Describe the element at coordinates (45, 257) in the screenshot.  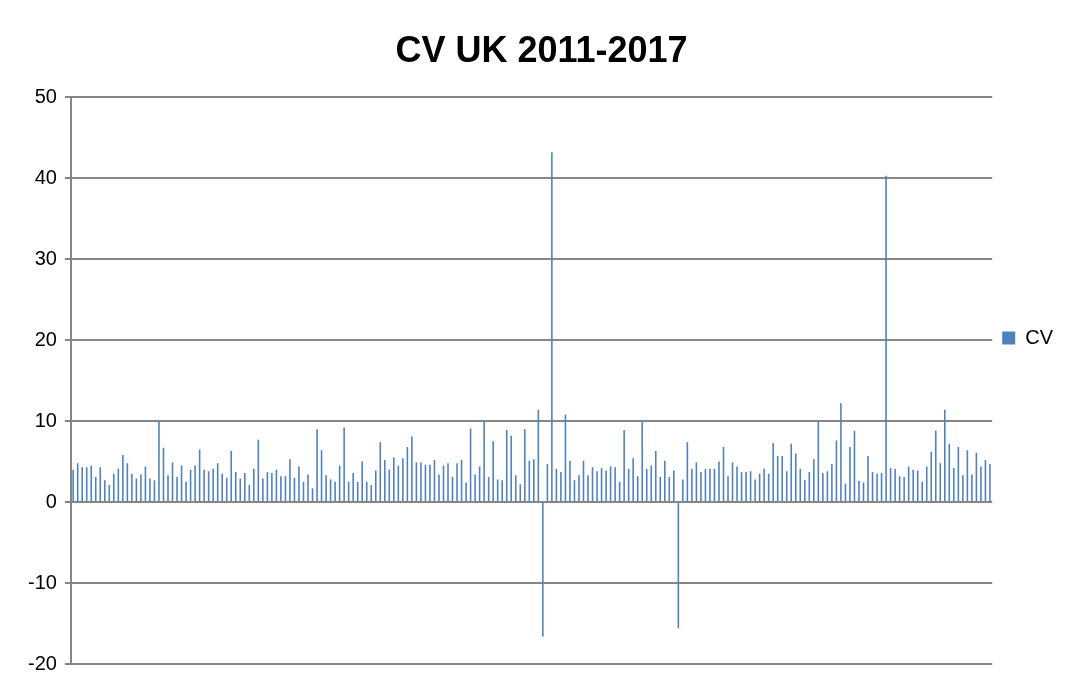
I see `y-tick-label: 30` at that location.